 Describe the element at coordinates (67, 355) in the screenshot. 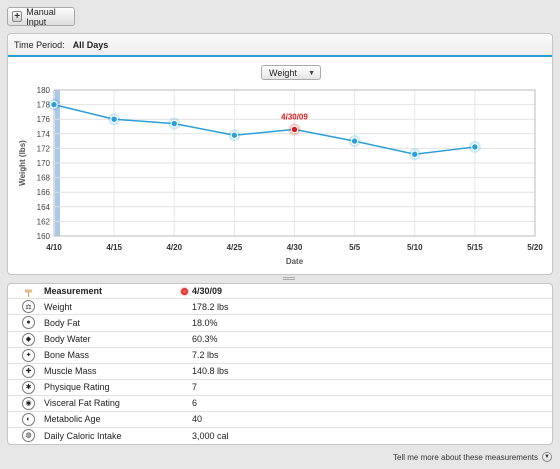

I see `measurement-name: Bone Mass` at that location.